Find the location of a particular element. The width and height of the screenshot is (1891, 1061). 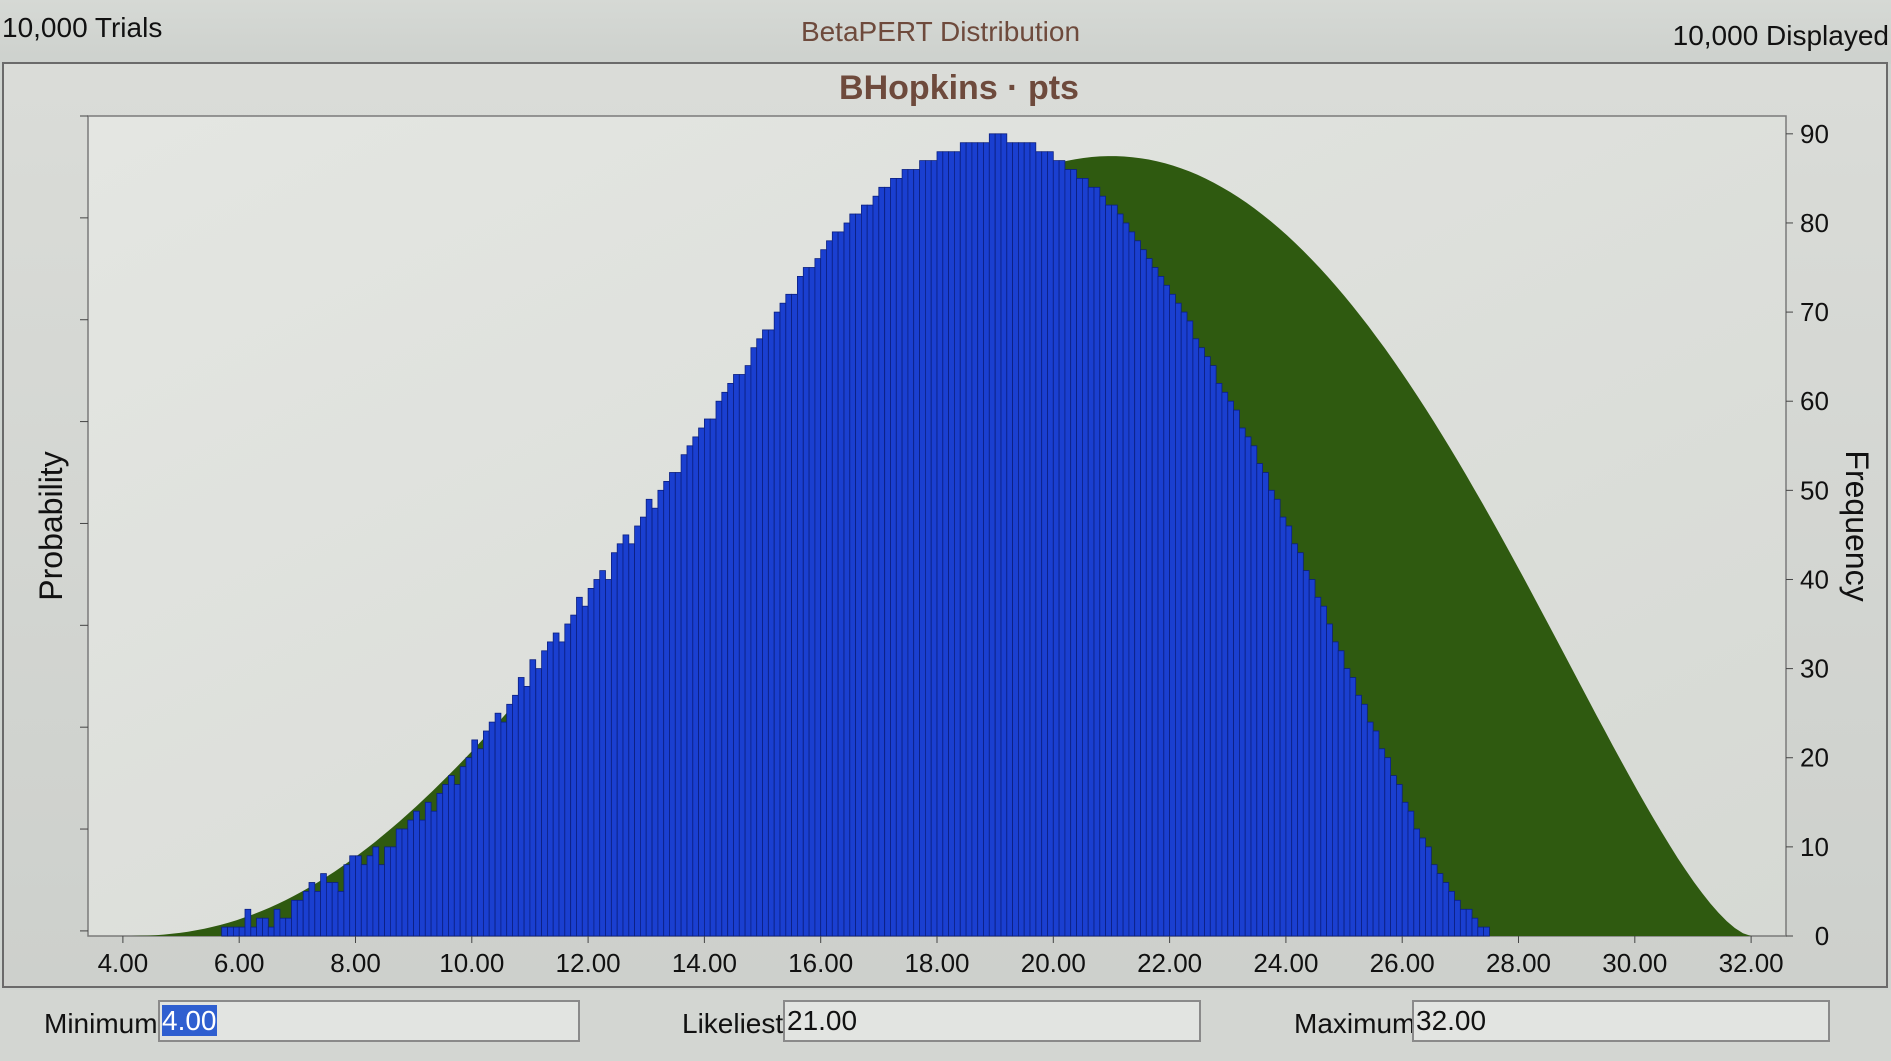

x-tick-label: 16.00 is located at coordinates (820, 963).